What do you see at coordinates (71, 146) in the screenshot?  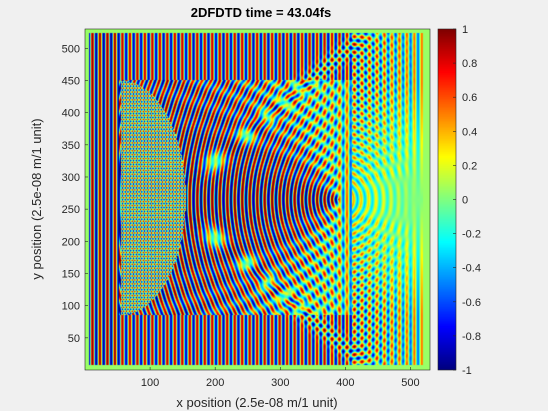 I see `y-tick-label: 350` at bounding box center [71, 146].